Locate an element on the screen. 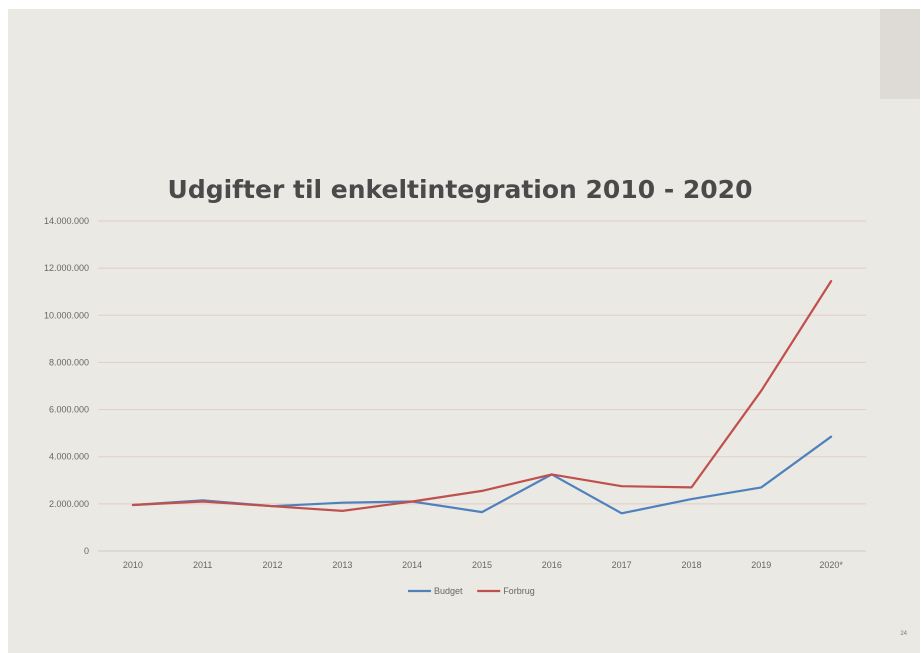 The height and width of the screenshot is (653, 921). y-tick-label: 6.000.000 is located at coordinates (69, 410).